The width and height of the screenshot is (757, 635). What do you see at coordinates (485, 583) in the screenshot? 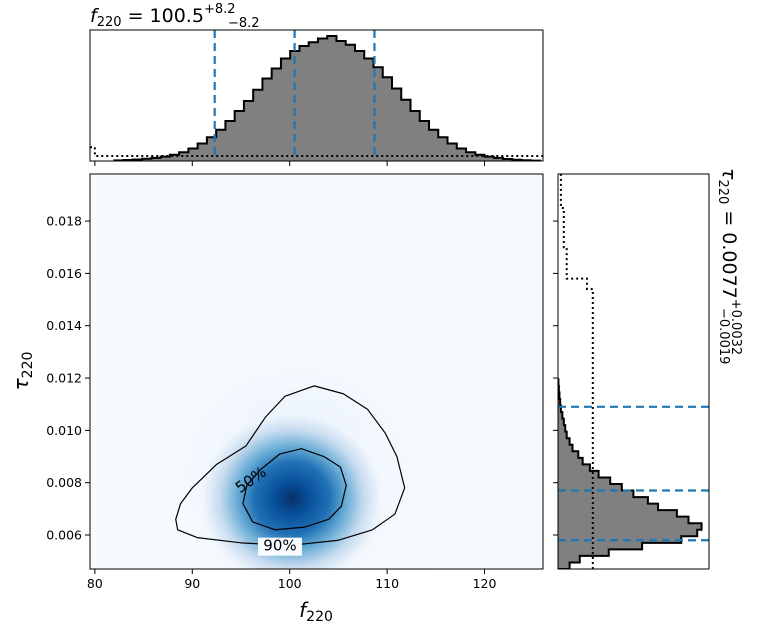
I see `x-tick-label: 120` at bounding box center [485, 583].